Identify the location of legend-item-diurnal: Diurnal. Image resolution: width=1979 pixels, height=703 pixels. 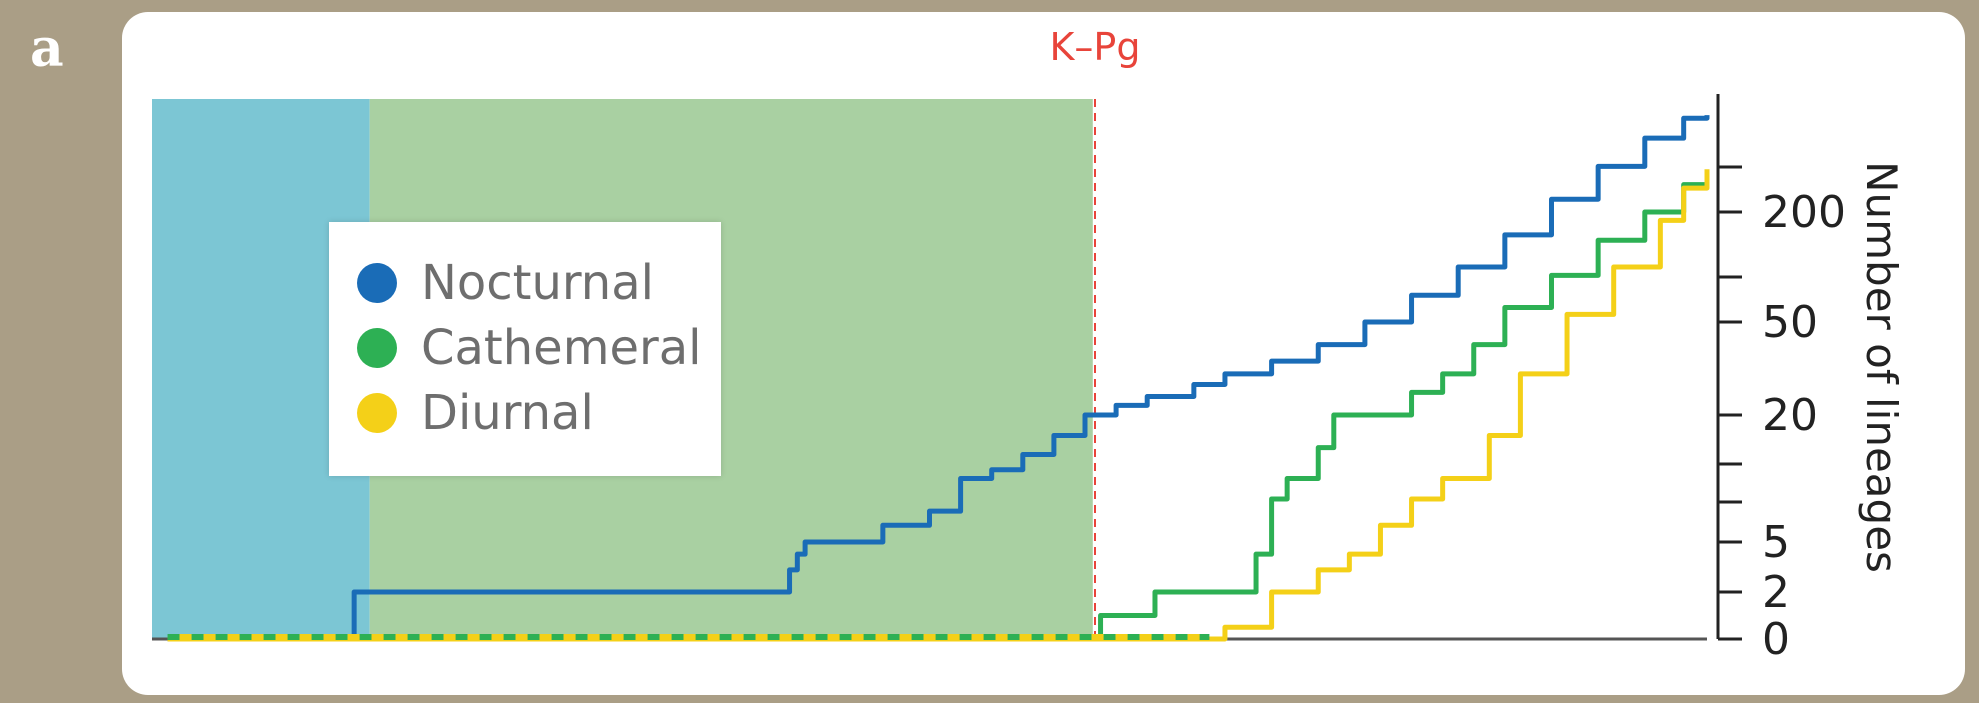
(475, 413).